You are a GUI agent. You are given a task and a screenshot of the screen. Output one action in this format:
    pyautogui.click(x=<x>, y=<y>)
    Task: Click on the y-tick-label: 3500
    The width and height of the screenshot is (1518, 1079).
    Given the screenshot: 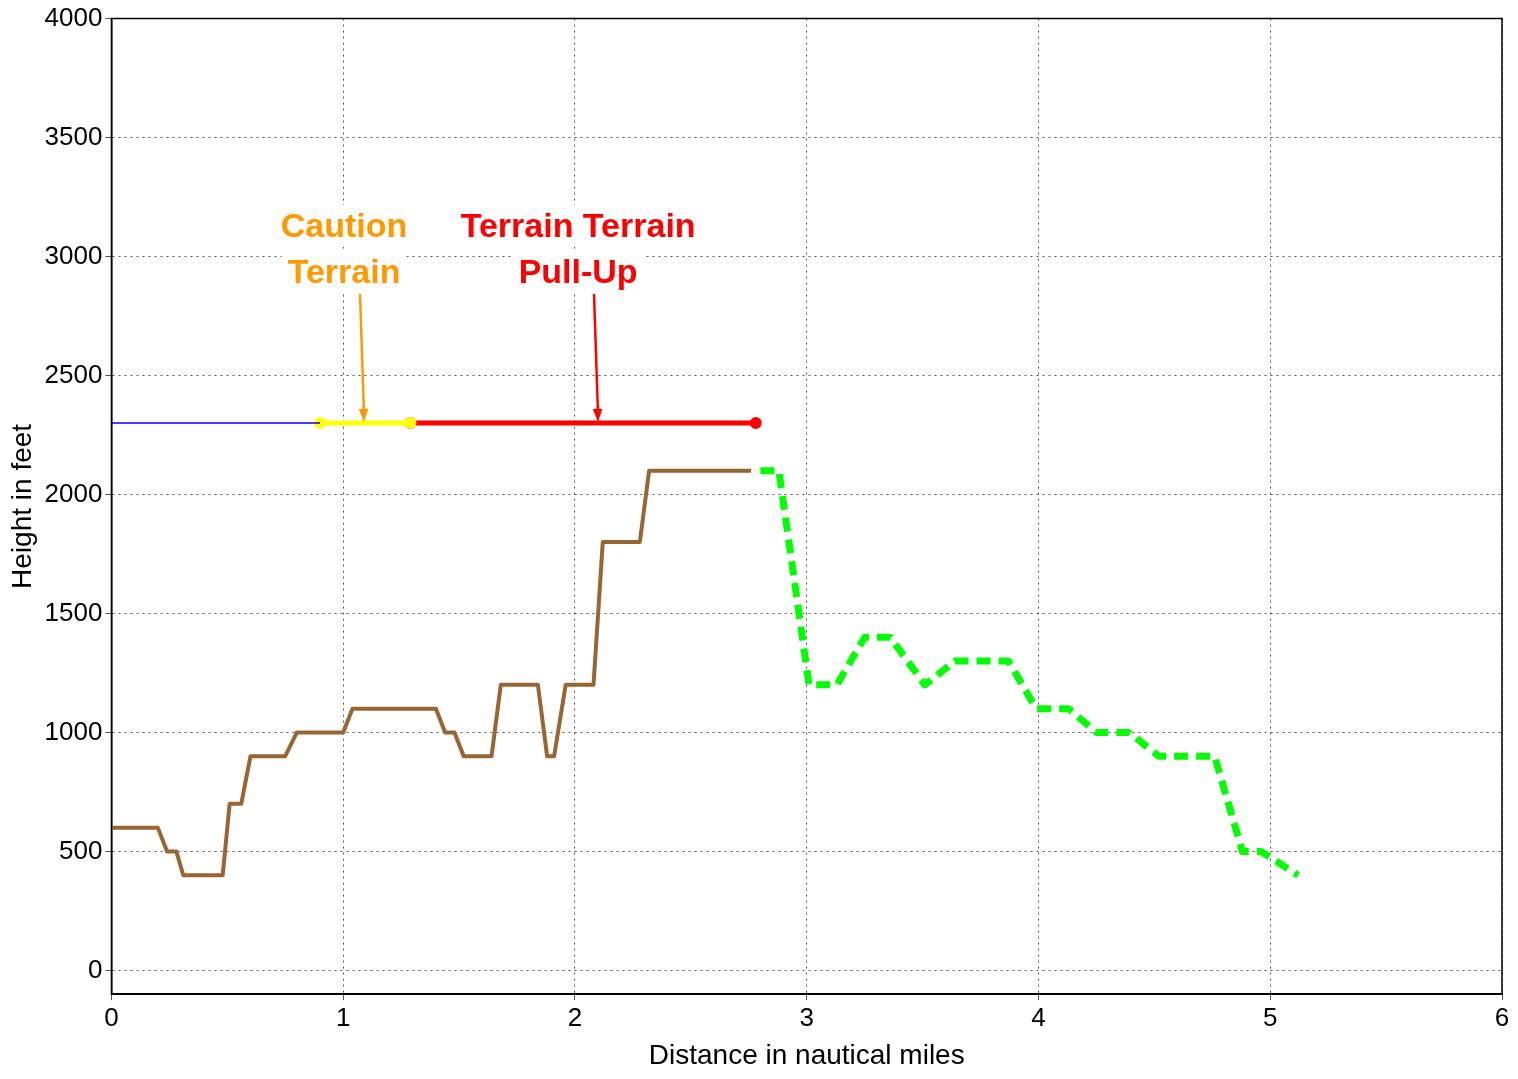 What is the action you would take?
    pyautogui.click(x=73, y=135)
    